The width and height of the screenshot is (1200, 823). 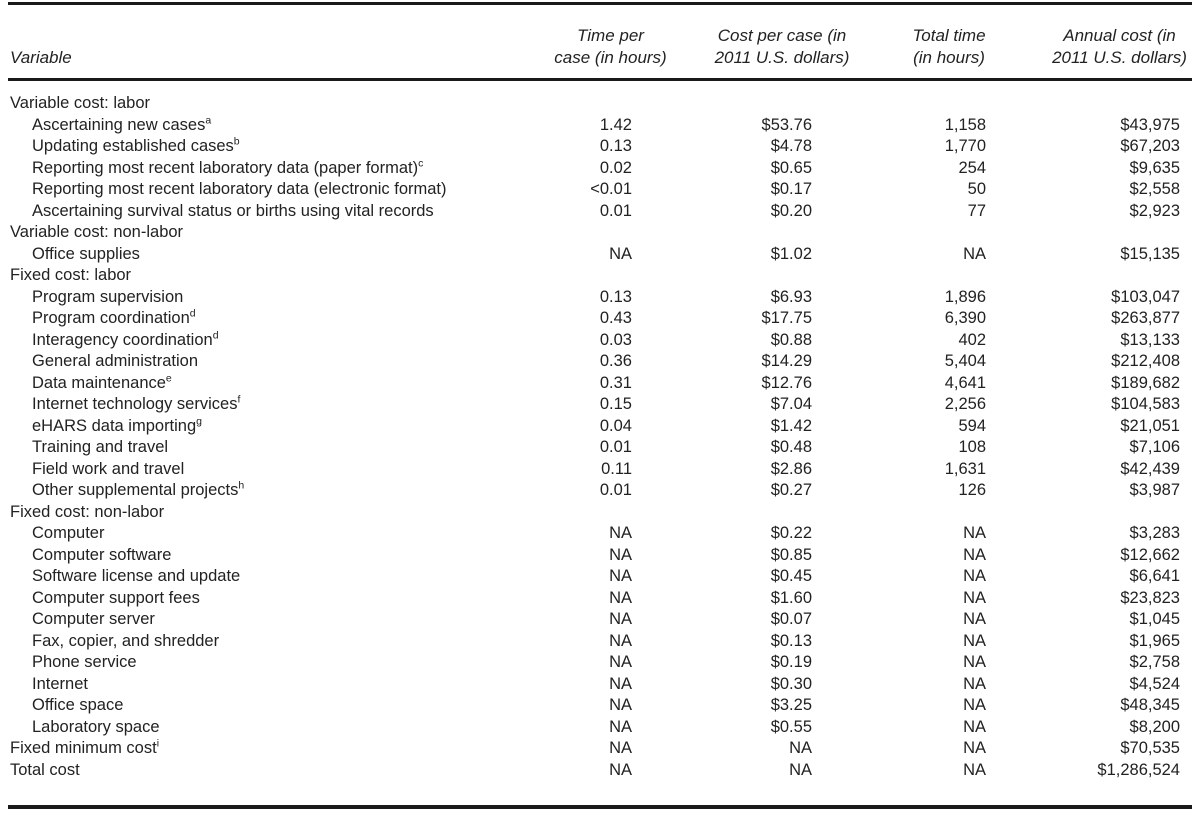 I want to click on cell-cost-per-case: $0.22, so click(x=791, y=533).